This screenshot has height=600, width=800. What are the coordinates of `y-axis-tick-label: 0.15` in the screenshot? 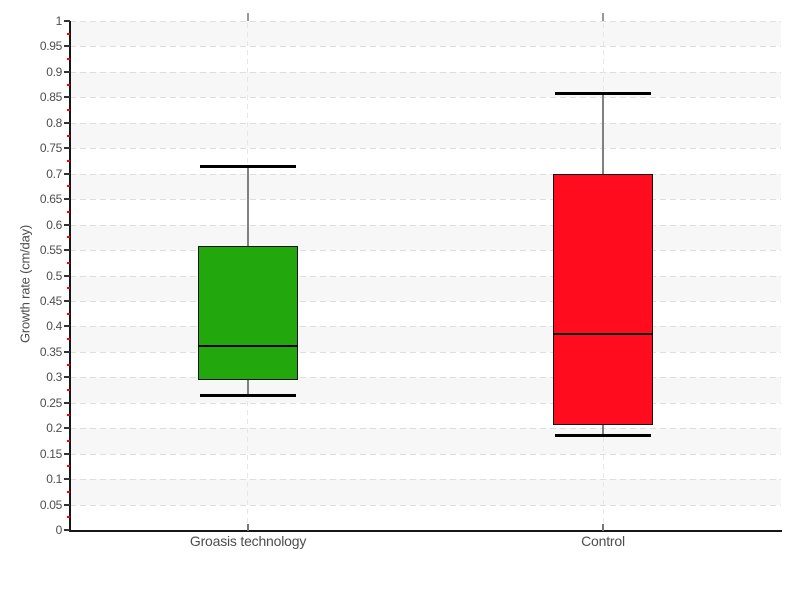 It's located at (50, 454).